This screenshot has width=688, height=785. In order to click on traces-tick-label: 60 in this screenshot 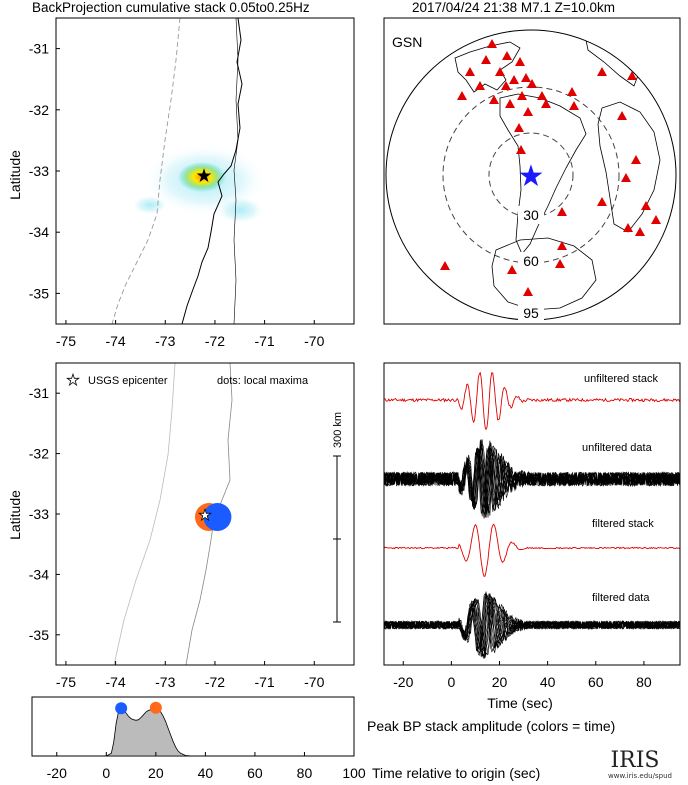, I will do `click(596, 682)`.